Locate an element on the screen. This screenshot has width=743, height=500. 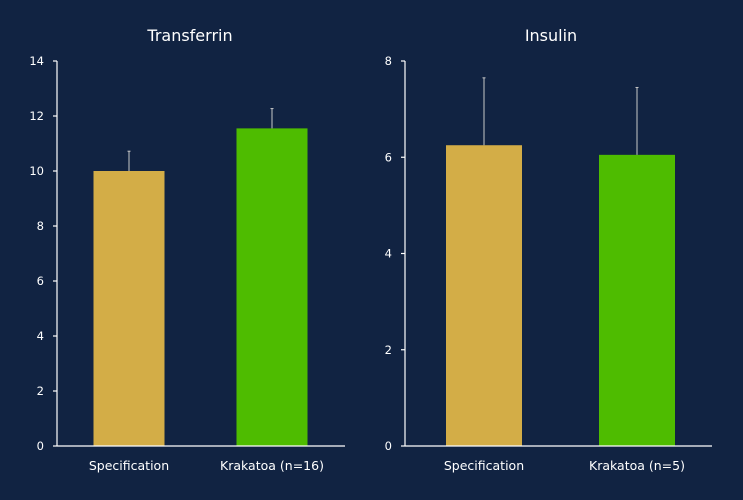
insulin-y-tick-label-3: 6 is located at coordinates (388, 157).